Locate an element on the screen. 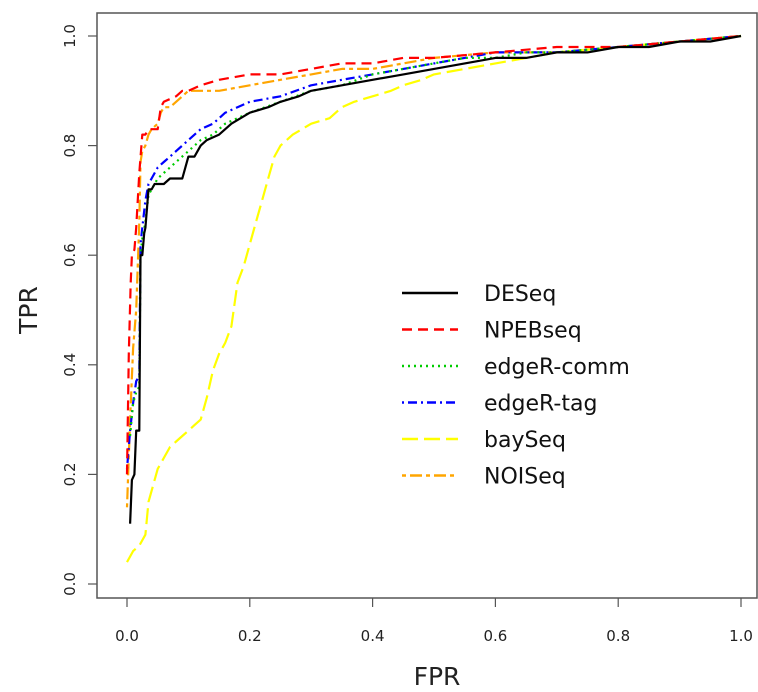 This screenshot has width=758, height=692. y-tick-label: 0.2 is located at coordinates (70, 474).